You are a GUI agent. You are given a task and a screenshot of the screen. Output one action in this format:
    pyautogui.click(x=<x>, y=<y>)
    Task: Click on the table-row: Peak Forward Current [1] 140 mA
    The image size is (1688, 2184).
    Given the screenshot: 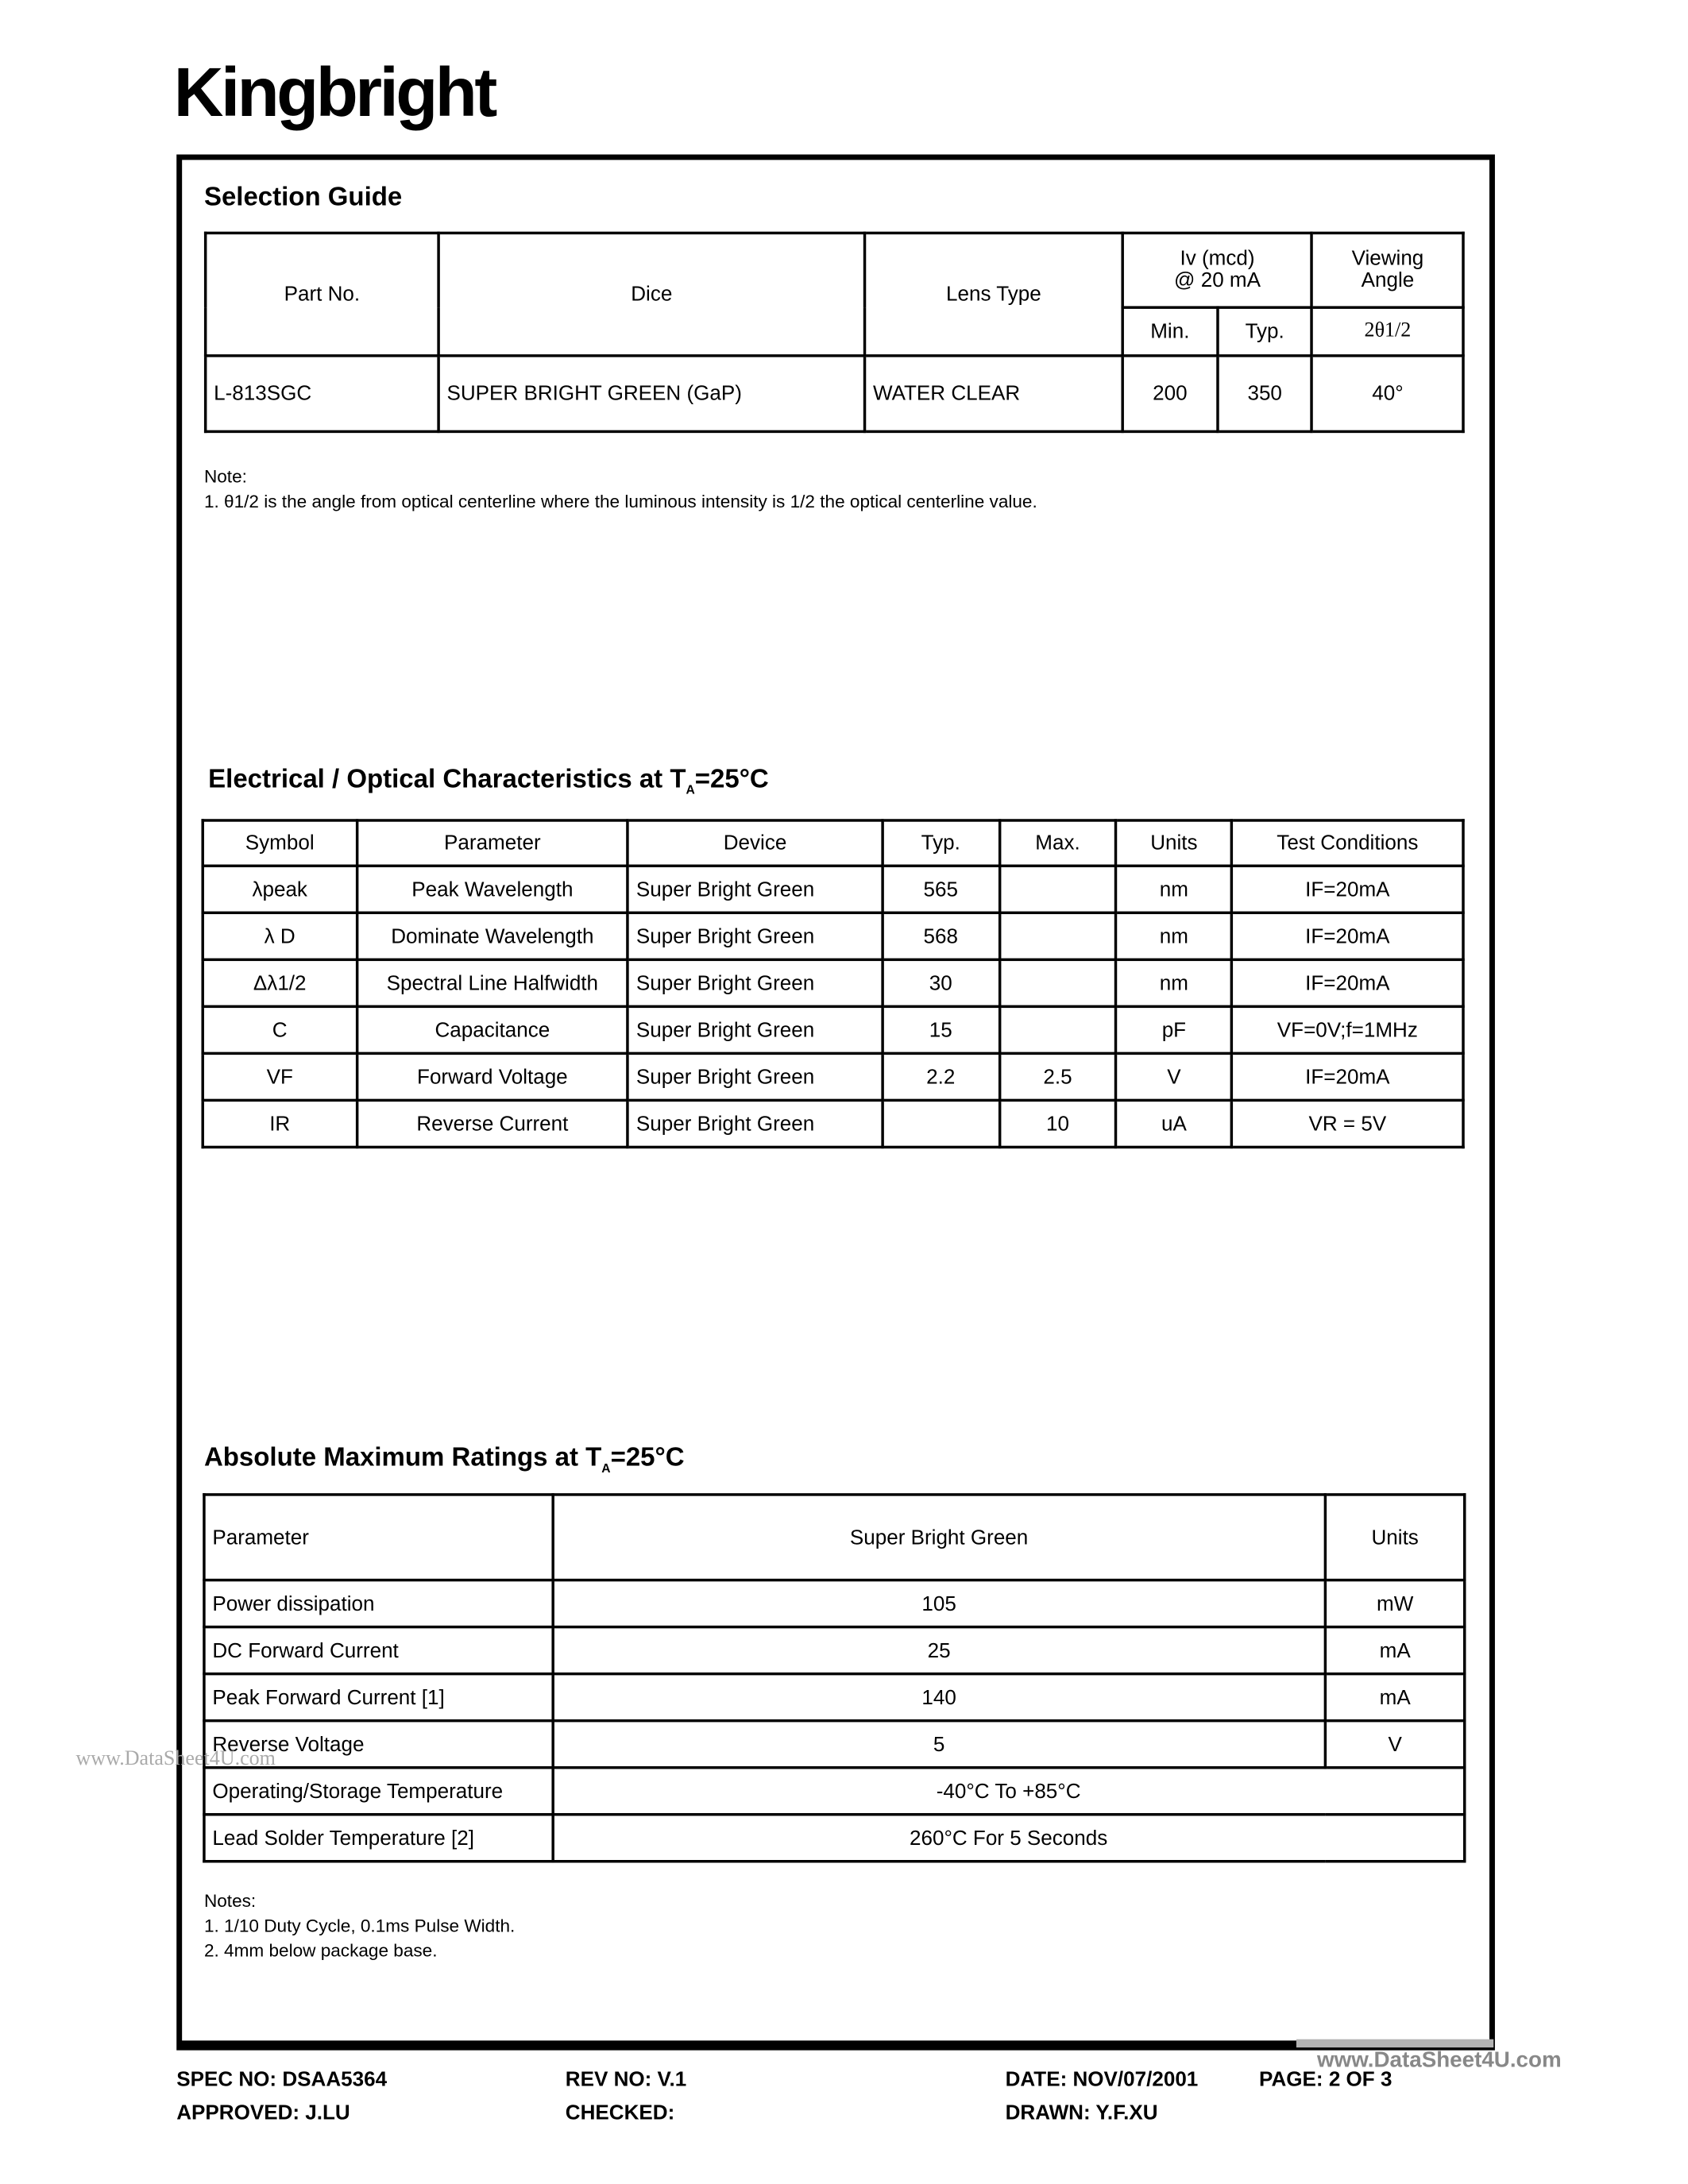 What is the action you would take?
    pyautogui.click(x=835, y=1697)
    